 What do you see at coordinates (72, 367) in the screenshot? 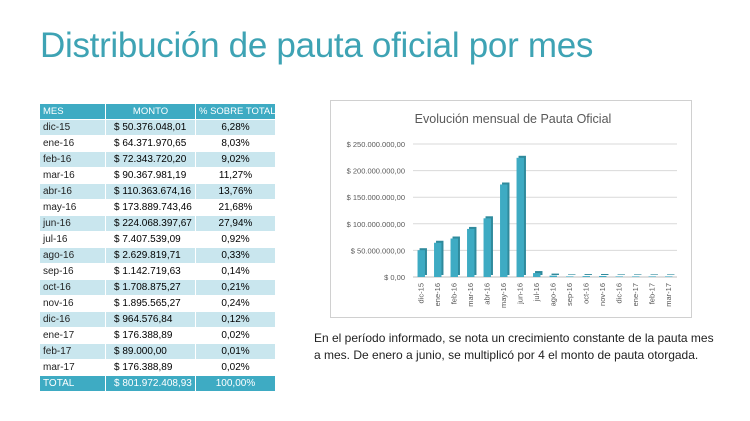
I see `cell-mes: mar-17` at bounding box center [72, 367].